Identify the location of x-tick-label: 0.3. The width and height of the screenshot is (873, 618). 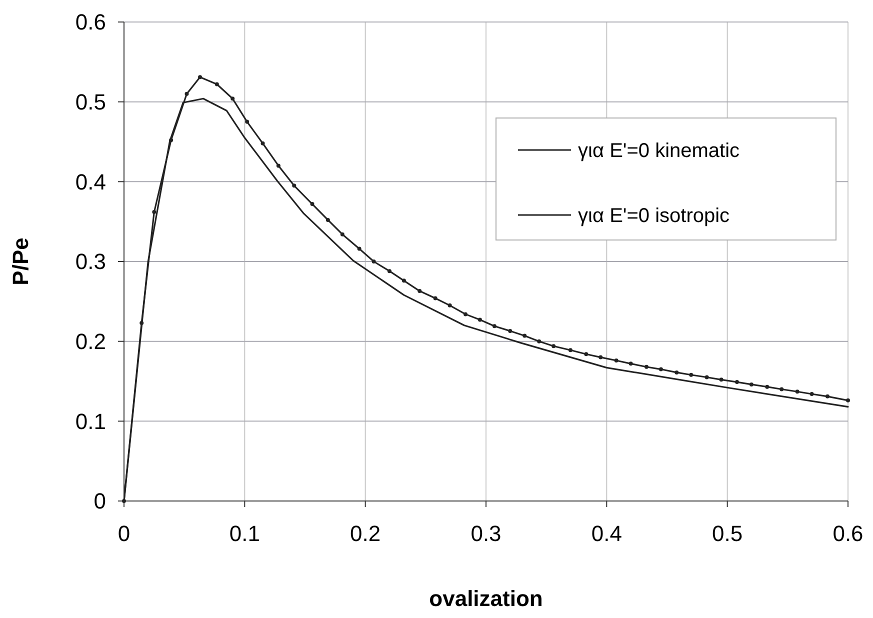
(486, 533).